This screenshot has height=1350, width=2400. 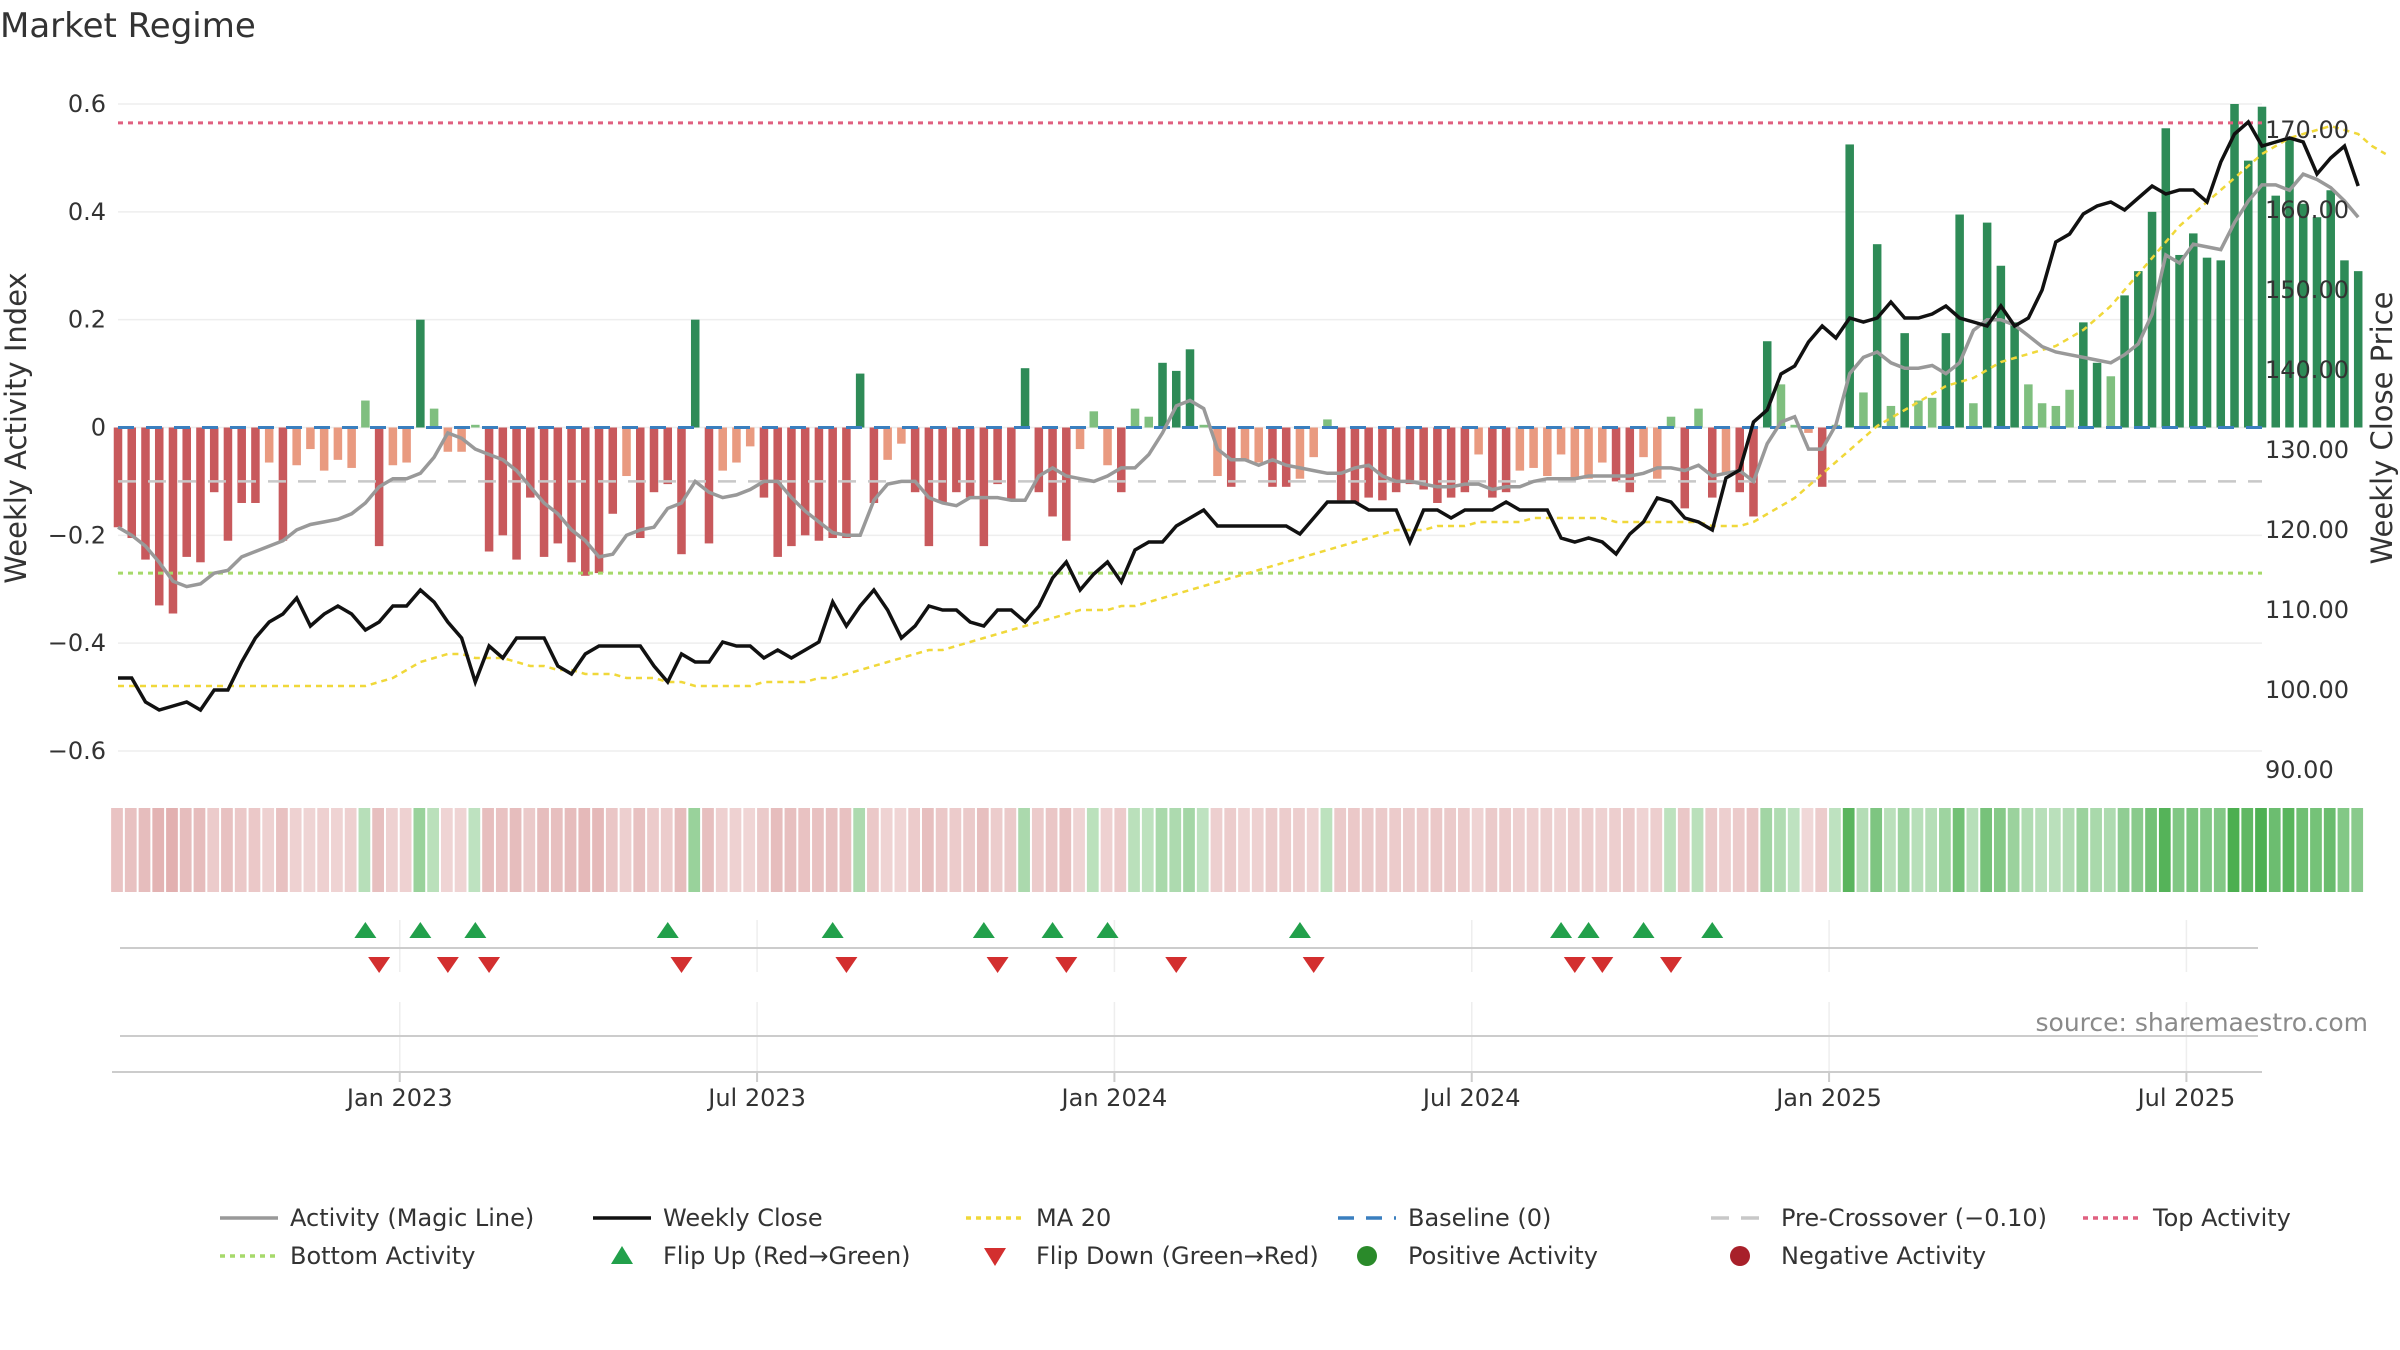 What do you see at coordinates (787, 1256) in the screenshot?
I see `legend-label: Flip Up (Red→Green)` at bounding box center [787, 1256].